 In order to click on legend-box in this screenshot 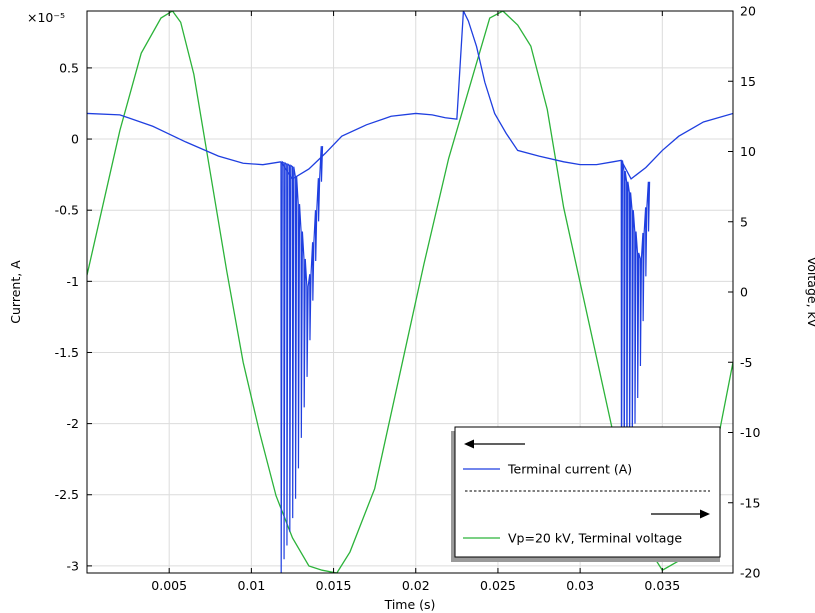, I will do `click(587, 492)`.